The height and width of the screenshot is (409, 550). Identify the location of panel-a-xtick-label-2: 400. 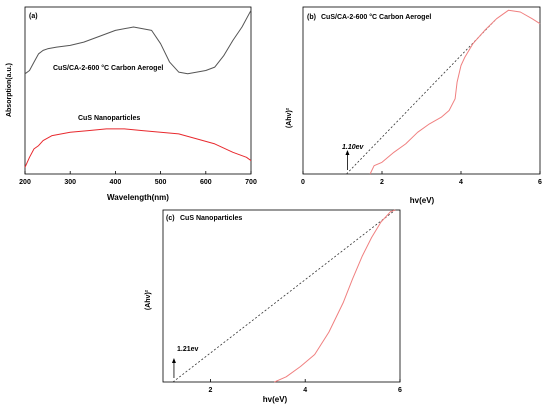
(116, 182).